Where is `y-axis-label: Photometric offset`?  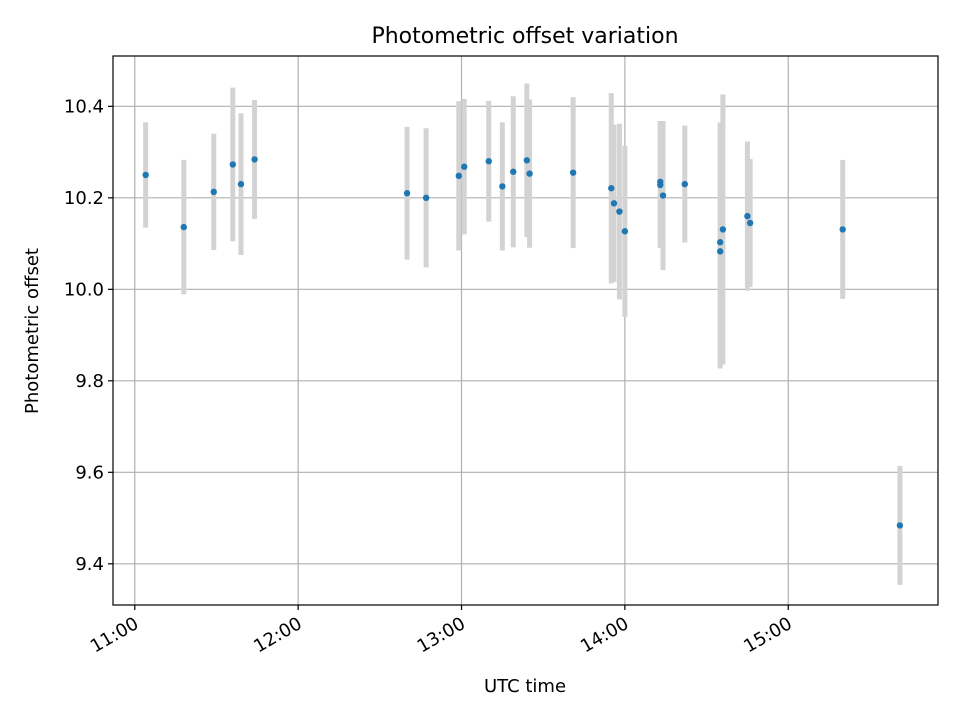
y-axis-label: Photometric offset is located at coordinates (32, 331).